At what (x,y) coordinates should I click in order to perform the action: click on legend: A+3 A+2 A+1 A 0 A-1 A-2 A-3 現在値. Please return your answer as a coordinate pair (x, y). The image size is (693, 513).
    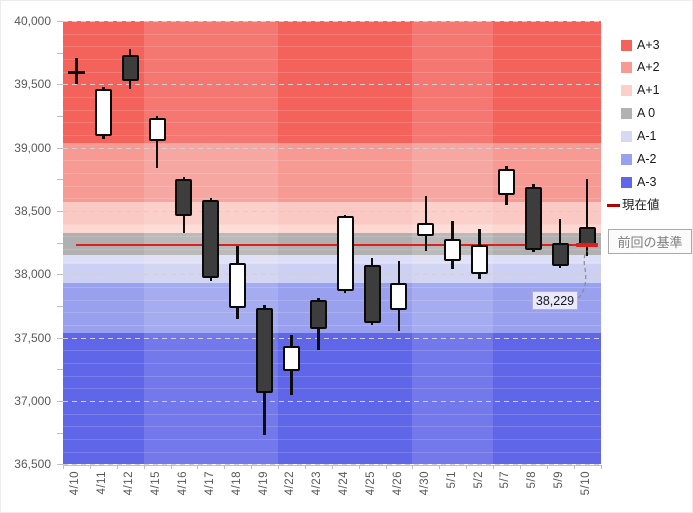
    Looking at the image, I should click on (649, 126).